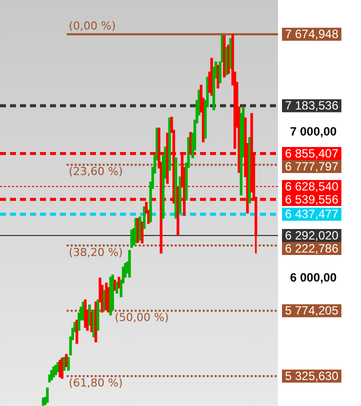  Describe the element at coordinates (312, 235) in the screenshot. I see `ref-line-label: 6 292,020` at that location.